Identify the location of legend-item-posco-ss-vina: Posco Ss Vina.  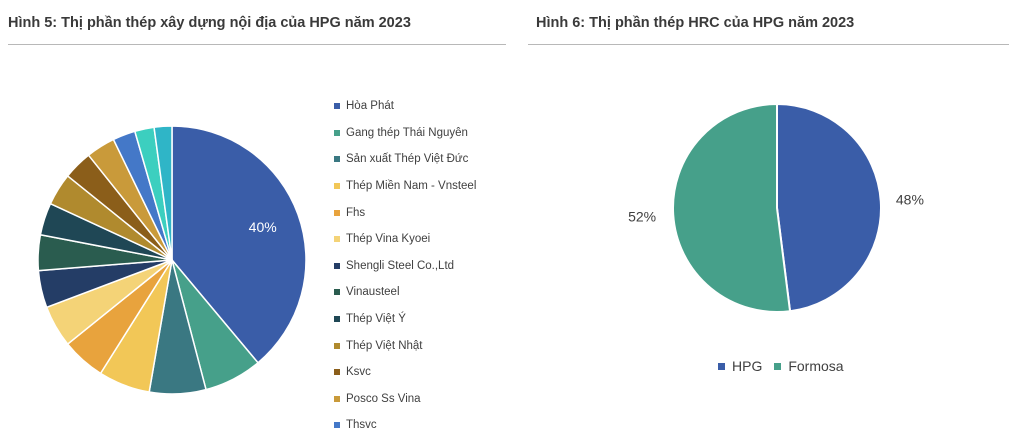
(405, 399).